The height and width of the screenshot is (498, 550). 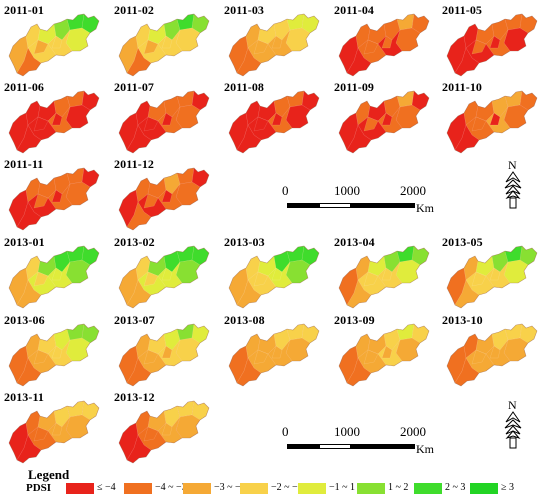 What do you see at coordinates (171, 487) in the screenshot?
I see `legend-label: −4 ~ −3` at bounding box center [171, 487].